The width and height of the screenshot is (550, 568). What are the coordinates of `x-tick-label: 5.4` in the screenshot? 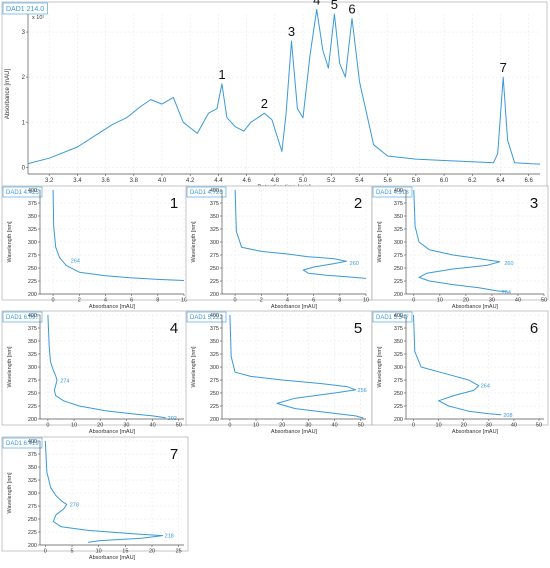 It's located at (359, 181).